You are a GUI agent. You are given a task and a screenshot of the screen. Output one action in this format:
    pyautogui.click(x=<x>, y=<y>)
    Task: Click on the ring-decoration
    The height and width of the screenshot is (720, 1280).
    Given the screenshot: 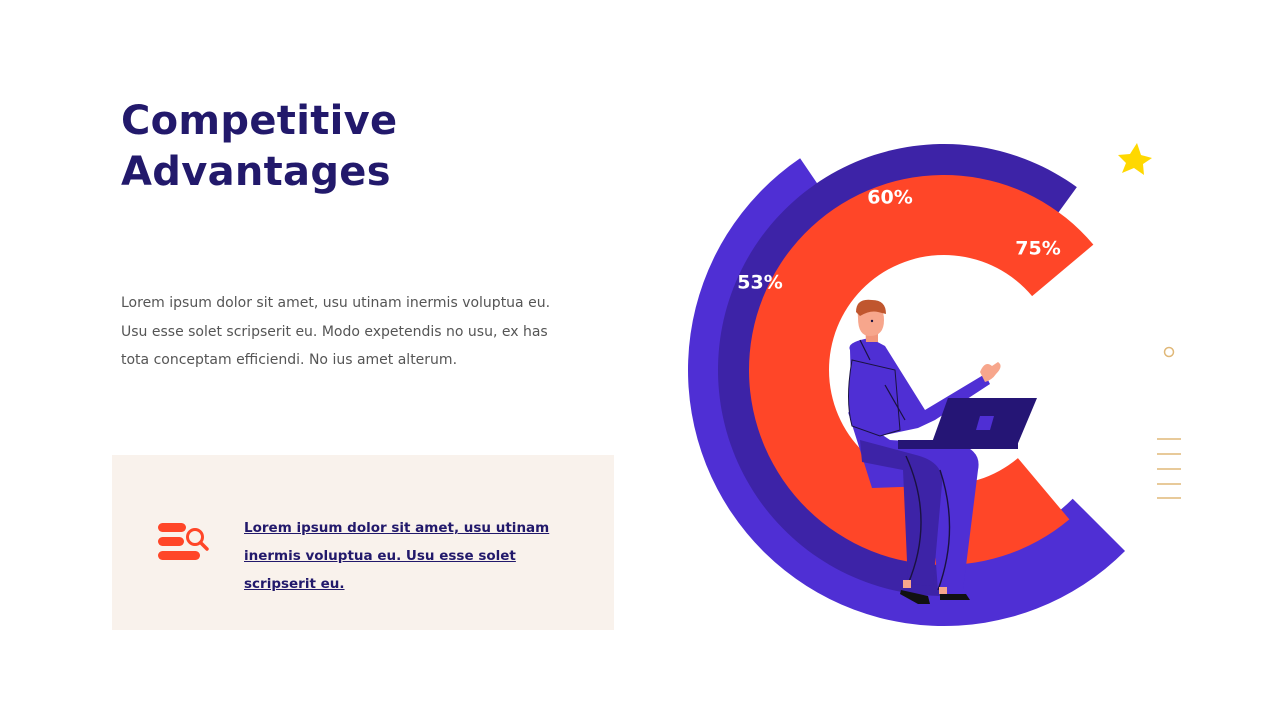 What is the action you would take?
    pyautogui.click(x=1169, y=352)
    